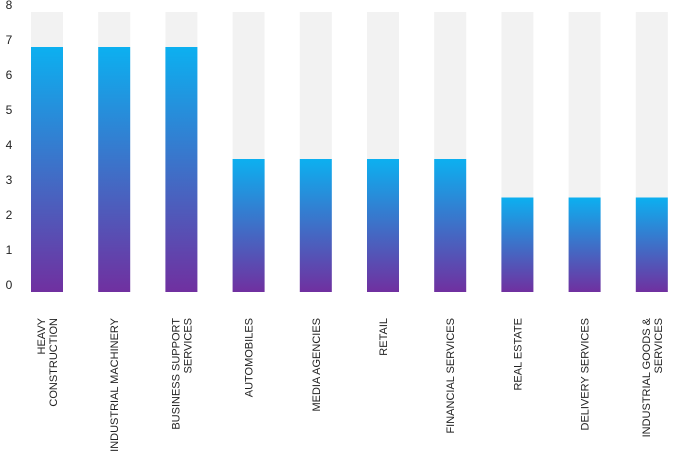 The height and width of the screenshot is (461, 683). I want to click on y-tick-label: 6, so click(9, 75).